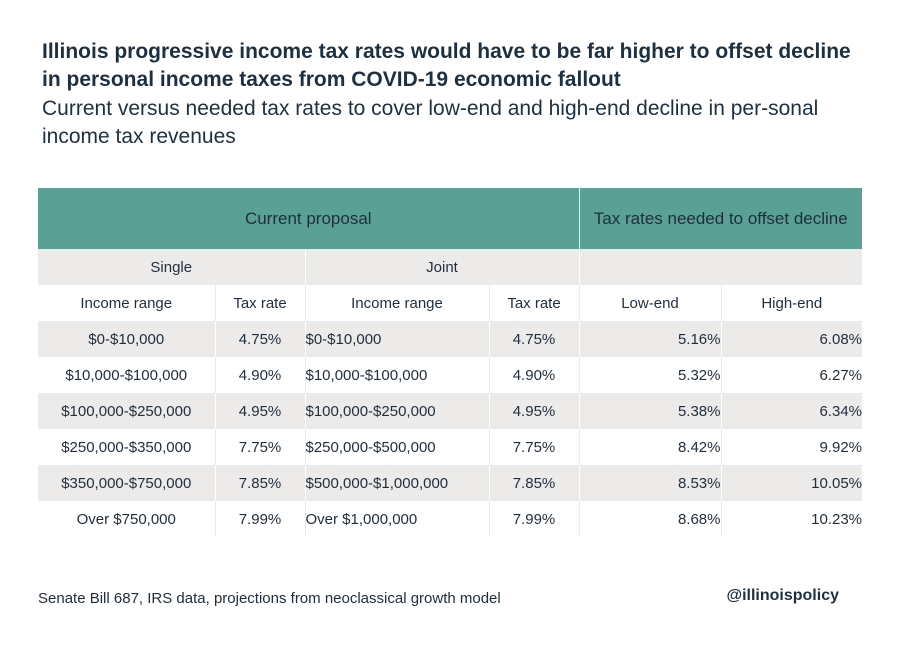 This screenshot has width=899, height=650. I want to click on single-tax-rate-cell: 4.95%, so click(260, 411).